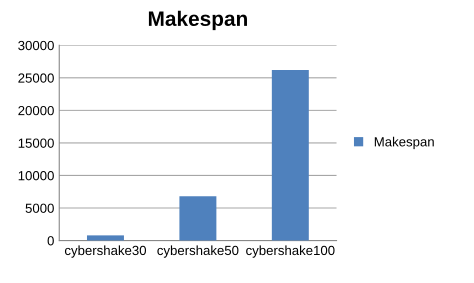 The image size is (474, 283). Describe the element at coordinates (36, 78) in the screenshot. I see `y-tick-label: 25000` at that location.